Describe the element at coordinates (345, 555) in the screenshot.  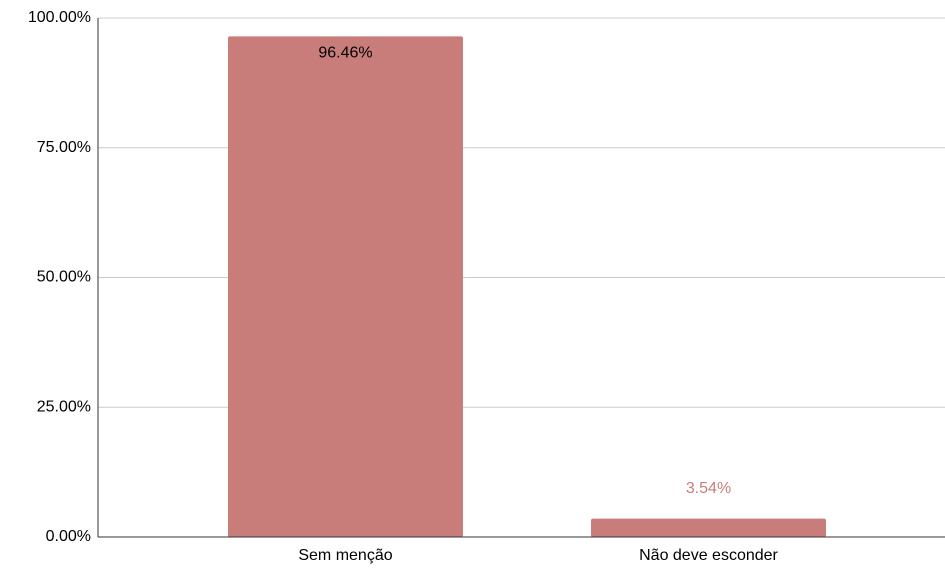
I see `x-tick-label: Sem menção` at that location.